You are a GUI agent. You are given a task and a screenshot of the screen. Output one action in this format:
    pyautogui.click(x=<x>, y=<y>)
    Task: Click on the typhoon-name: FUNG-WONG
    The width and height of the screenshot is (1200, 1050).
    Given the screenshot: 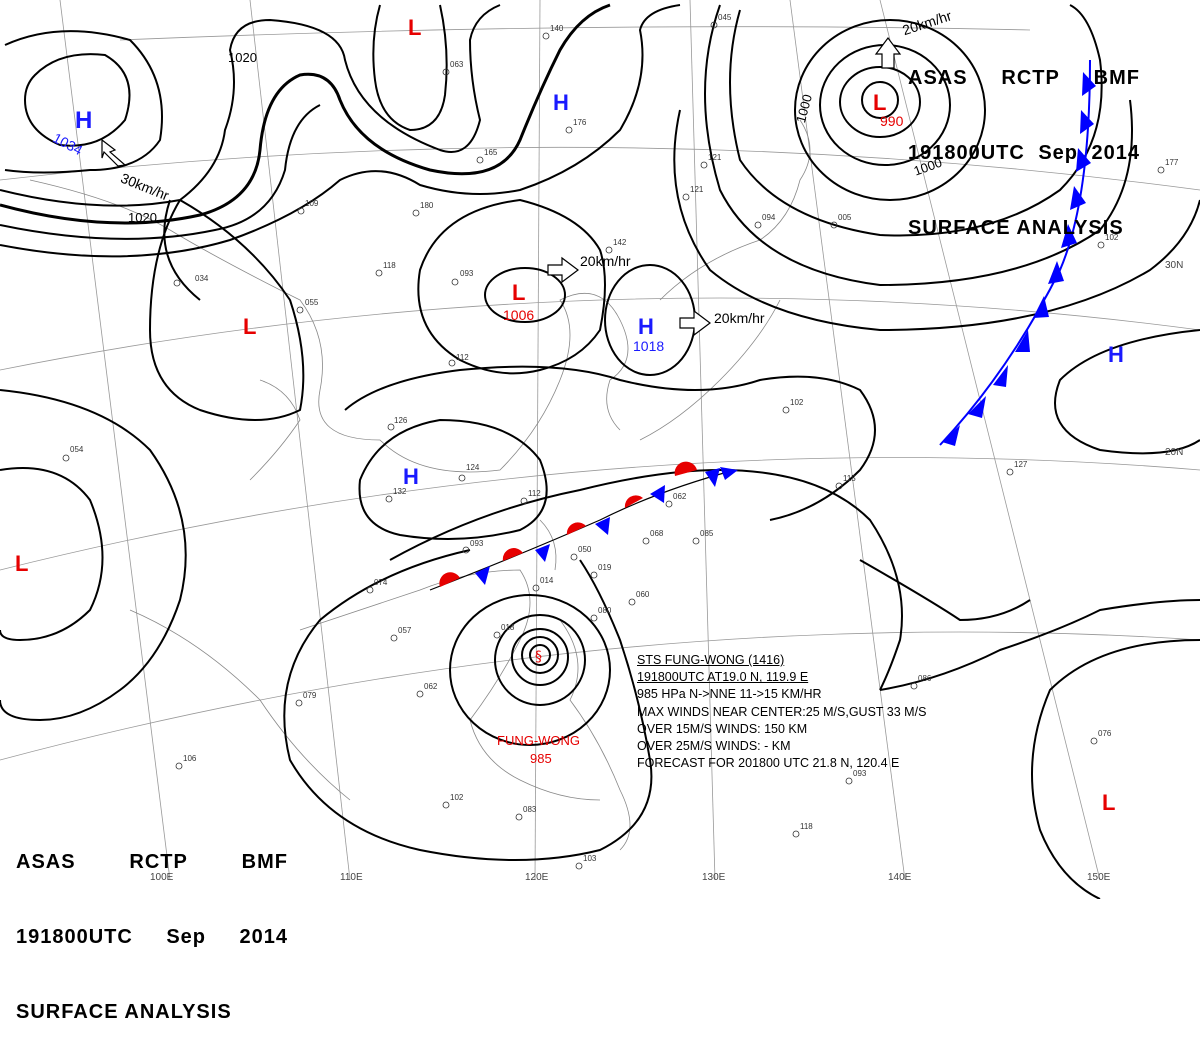 What is the action you would take?
    pyautogui.click(x=538, y=740)
    